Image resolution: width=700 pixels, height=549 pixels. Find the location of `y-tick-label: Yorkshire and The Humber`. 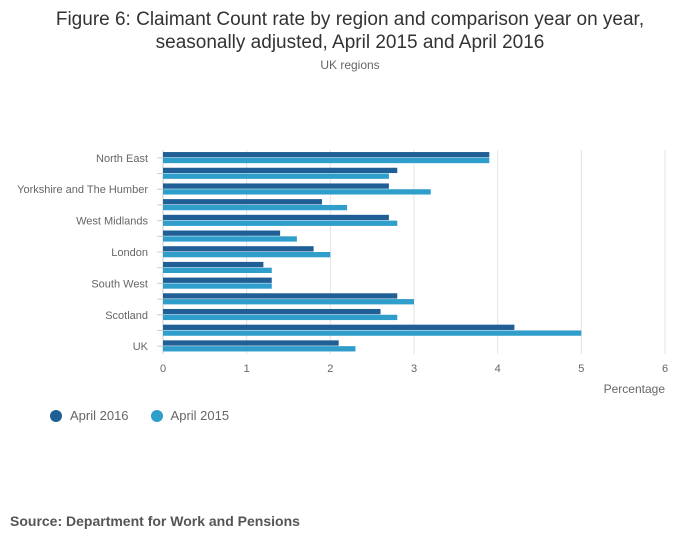

y-tick-label: Yorkshire and The Humber is located at coordinates (82, 190).